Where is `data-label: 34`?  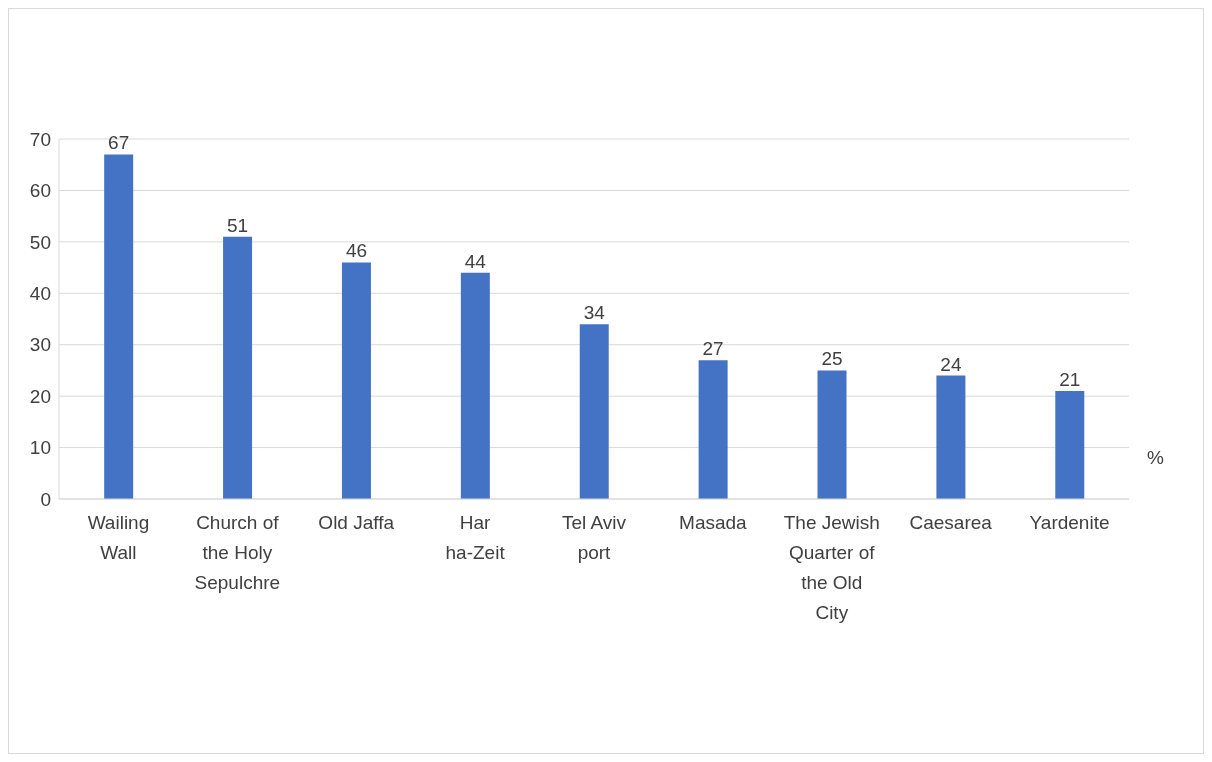
data-label: 34 is located at coordinates (594, 313).